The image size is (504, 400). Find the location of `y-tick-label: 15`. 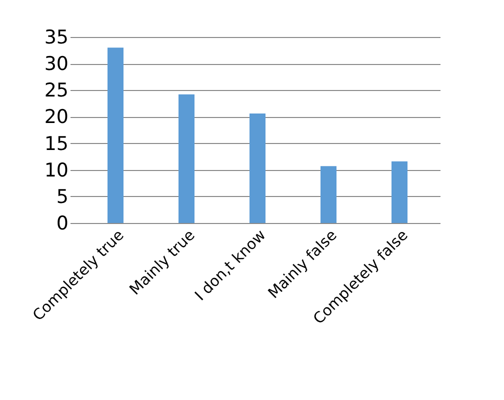

y-tick-label: 15 is located at coordinates (56, 143).